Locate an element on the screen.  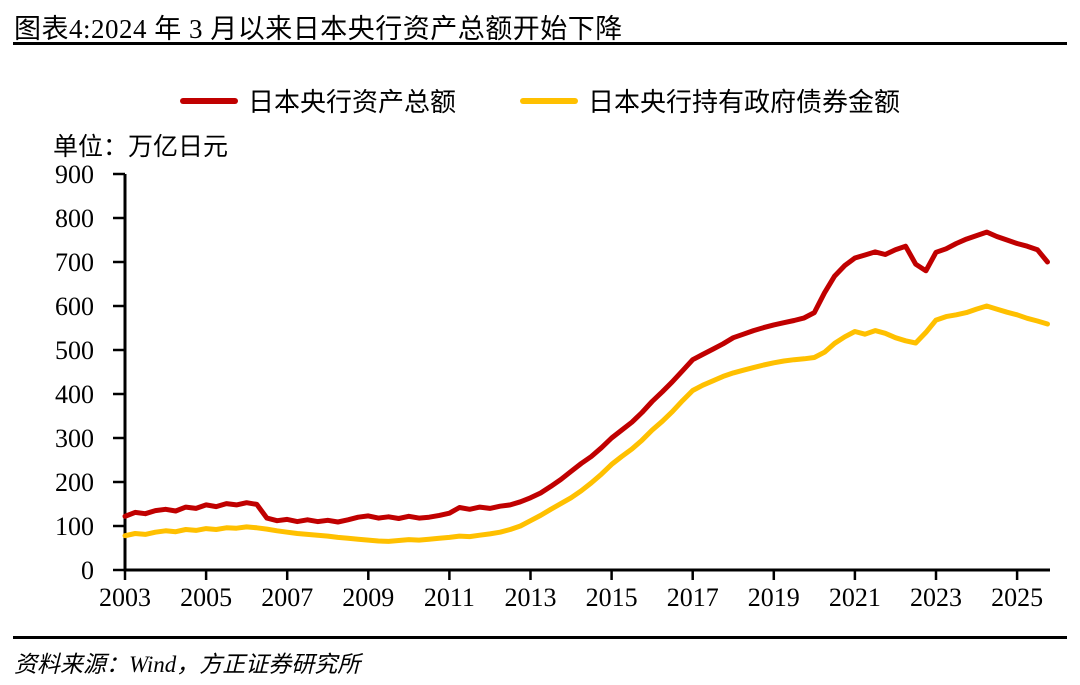
y-tick-label: 900 is located at coordinates (74, 174).